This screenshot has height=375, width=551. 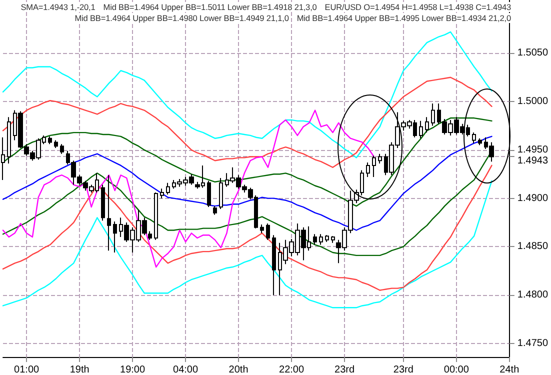 What do you see at coordinates (532, 161) in the screenshot?
I see `y-tick-label: 1.4943` at bounding box center [532, 161].